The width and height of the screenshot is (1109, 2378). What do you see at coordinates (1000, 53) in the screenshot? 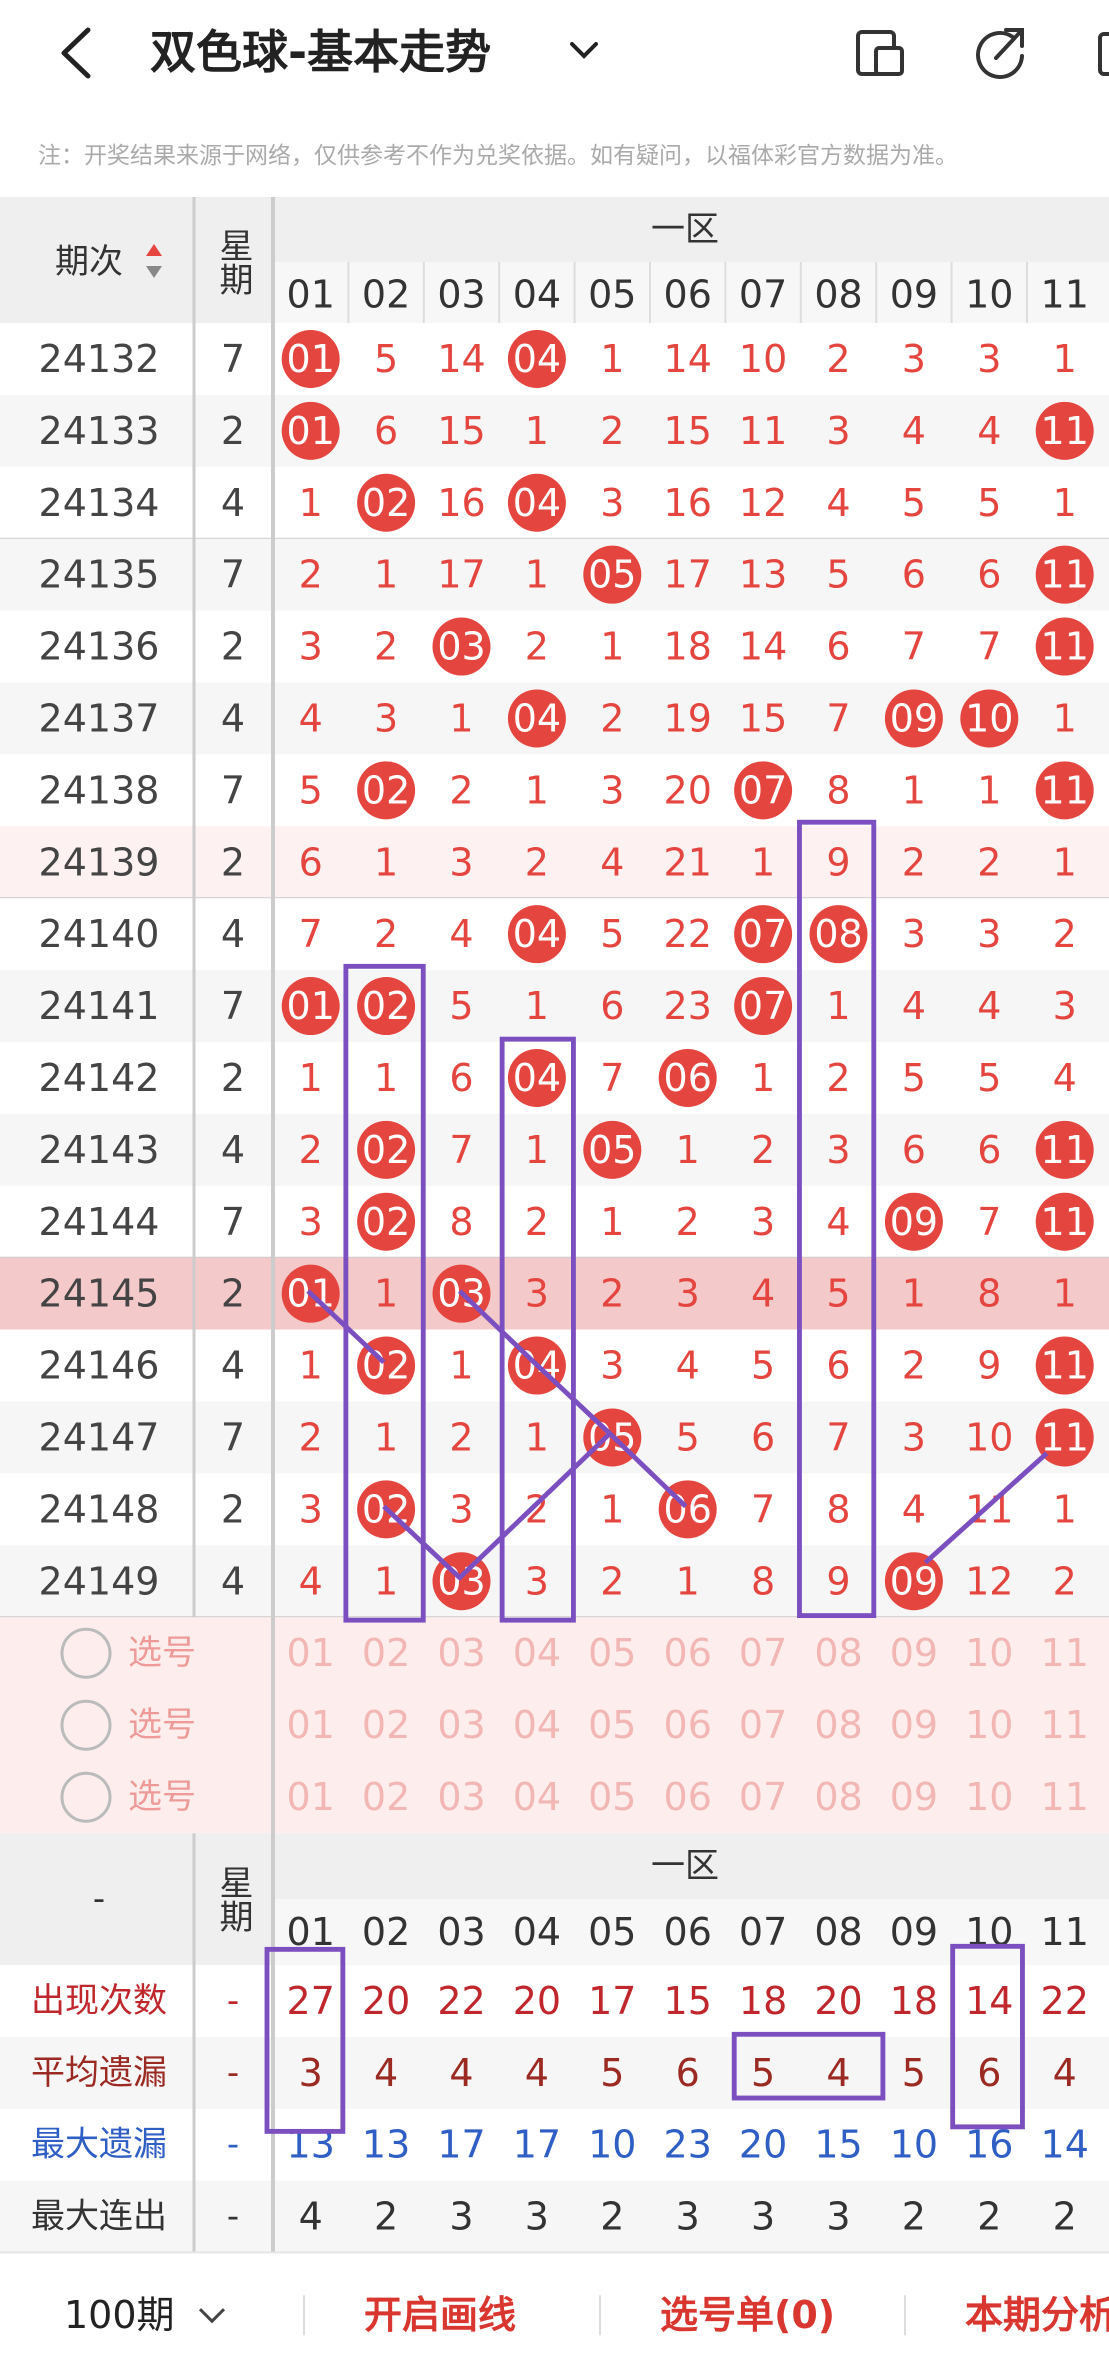
I see `share-icon` at bounding box center [1000, 53].